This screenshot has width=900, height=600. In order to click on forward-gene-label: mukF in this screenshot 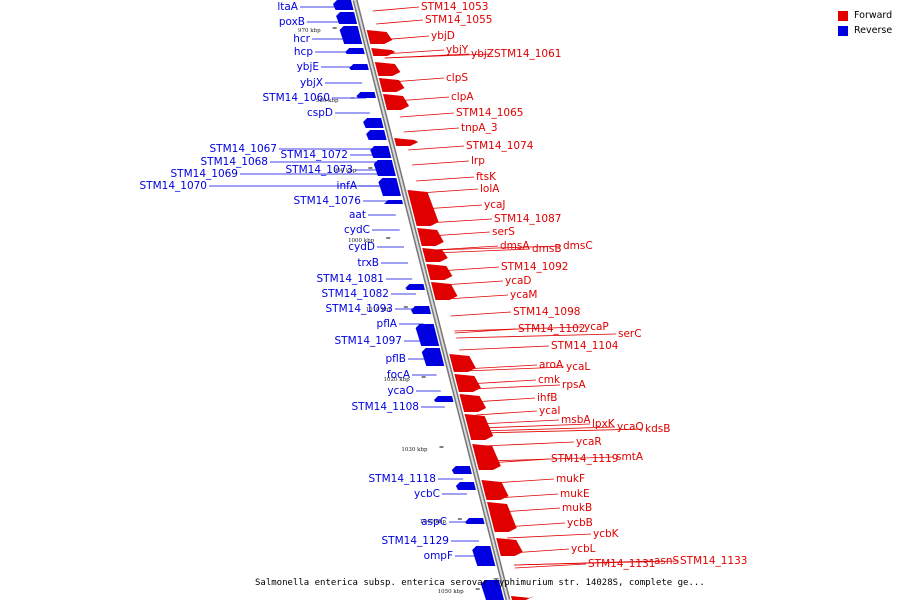, I will do `click(570, 479)`.